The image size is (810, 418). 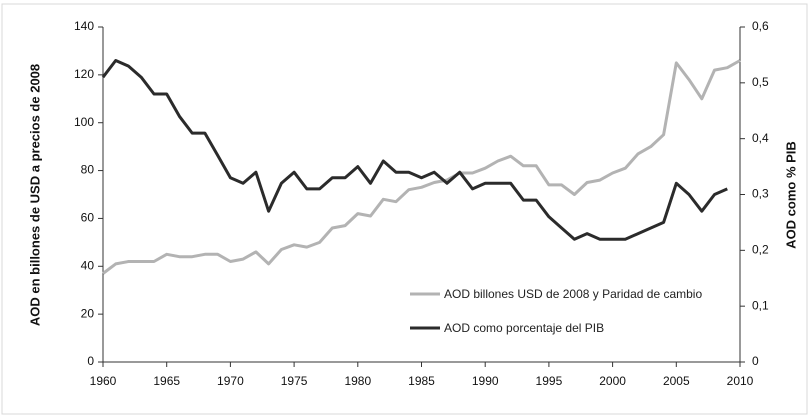 What do you see at coordinates (88, 313) in the screenshot?
I see `y-tick-label: 20` at bounding box center [88, 313].